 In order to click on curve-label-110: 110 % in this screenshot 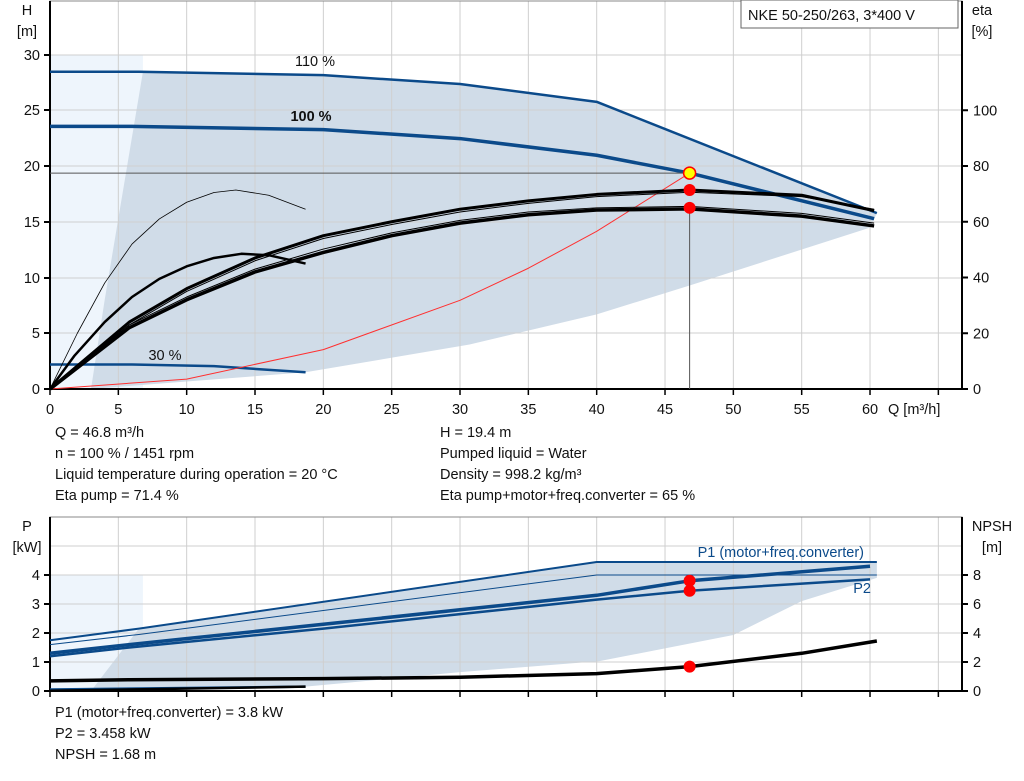, I will do `click(315, 62)`.